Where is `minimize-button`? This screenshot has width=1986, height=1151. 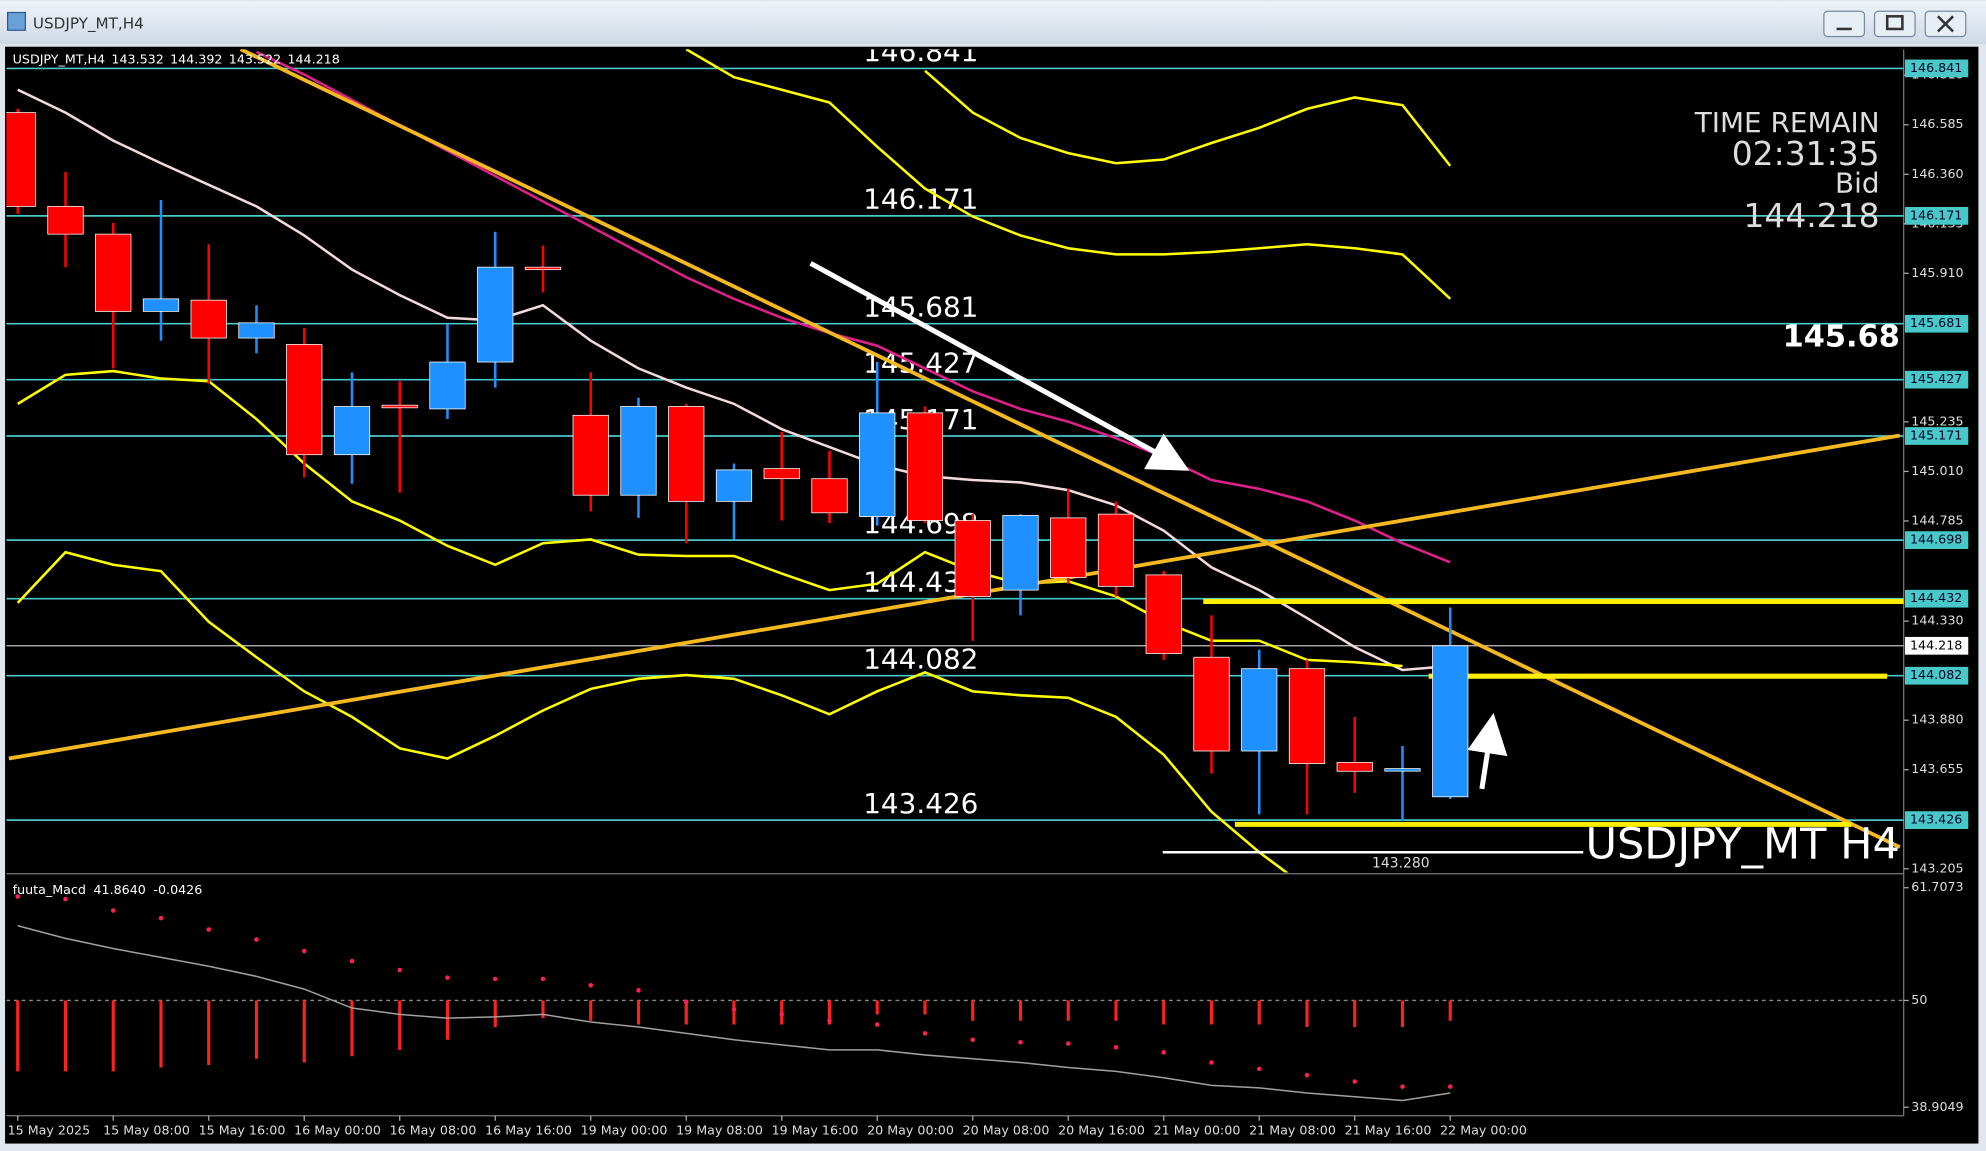 minimize-button is located at coordinates (1844, 24).